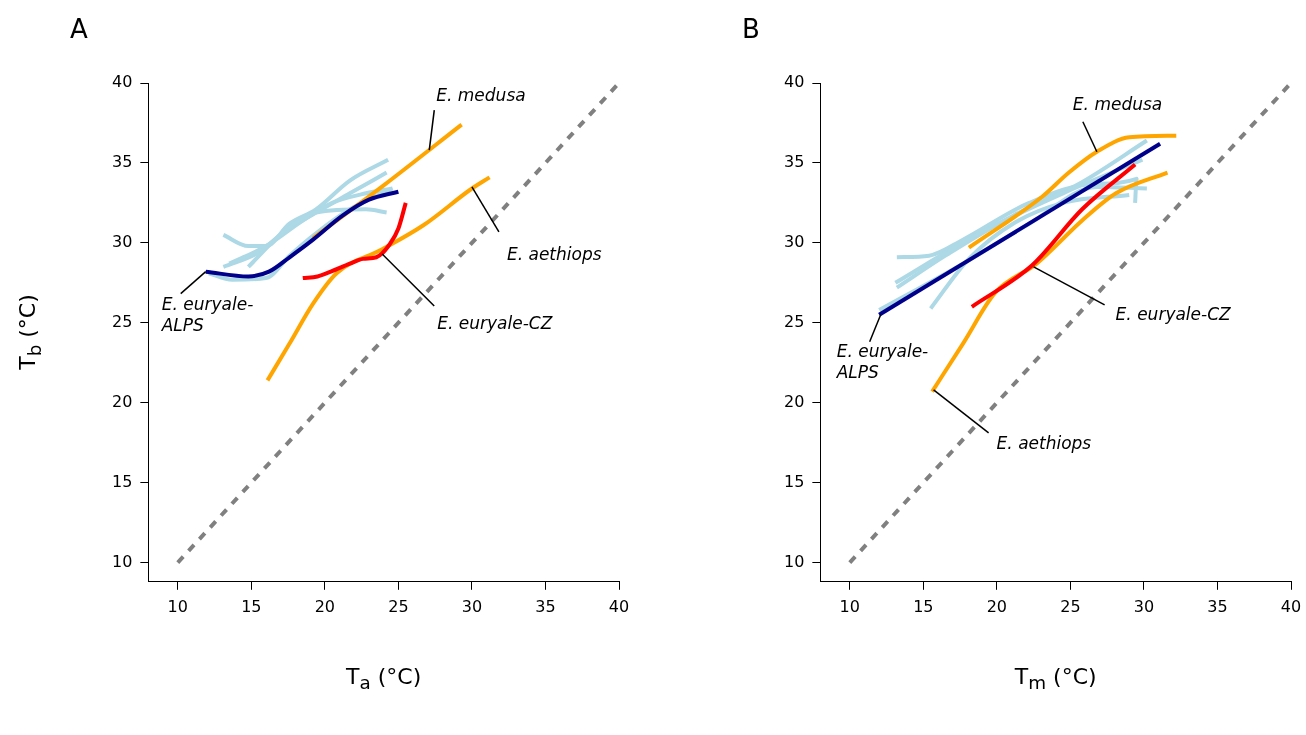  What do you see at coordinates (384, 678) in the screenshot?
I see `x-axis-title: T$_{a}$ (°C)` at bounding box center [384, 678].